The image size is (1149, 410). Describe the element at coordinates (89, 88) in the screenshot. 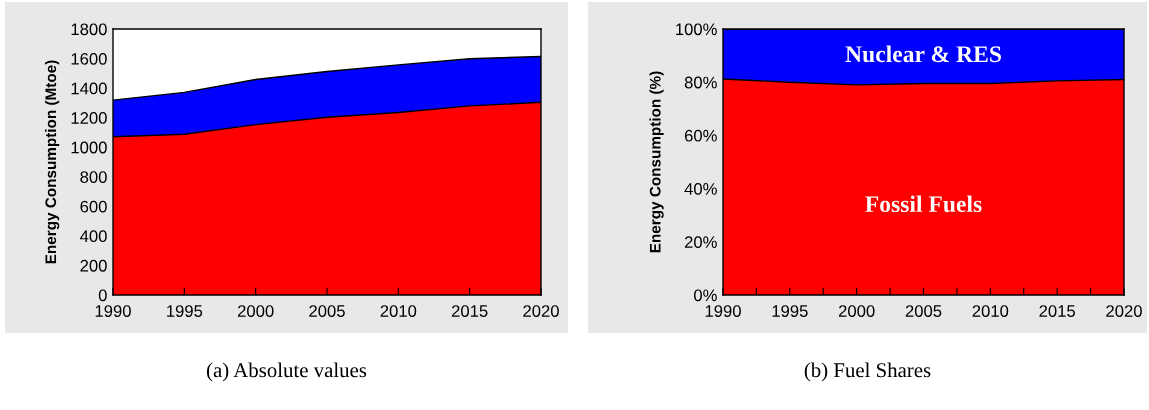

I see `y-tick-label: 1400` at that location.